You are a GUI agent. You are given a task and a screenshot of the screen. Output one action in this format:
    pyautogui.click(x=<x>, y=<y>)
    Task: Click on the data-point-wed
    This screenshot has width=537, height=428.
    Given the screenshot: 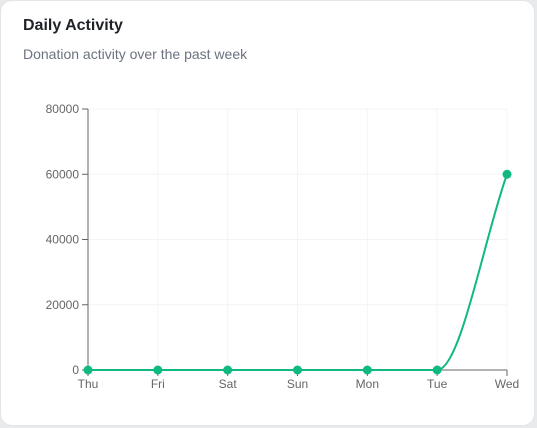 What is the action you would take?
    pyautogui.click(x=507, y=174)
    